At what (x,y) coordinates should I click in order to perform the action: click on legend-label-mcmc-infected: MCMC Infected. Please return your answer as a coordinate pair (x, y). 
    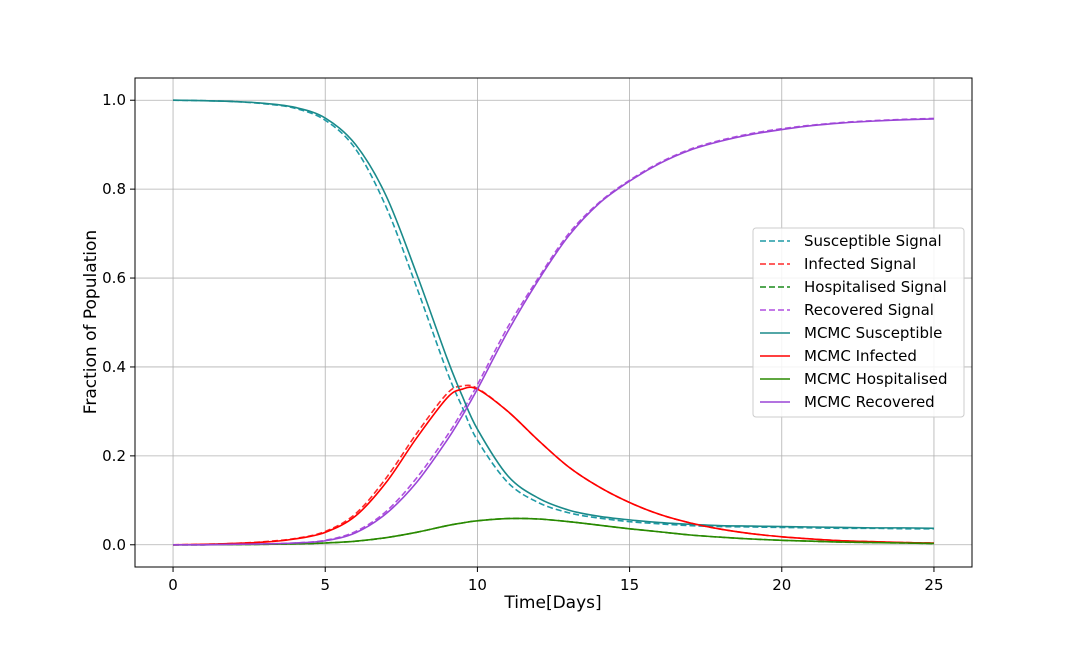
    Looking at the image, I should click on (860, 356).